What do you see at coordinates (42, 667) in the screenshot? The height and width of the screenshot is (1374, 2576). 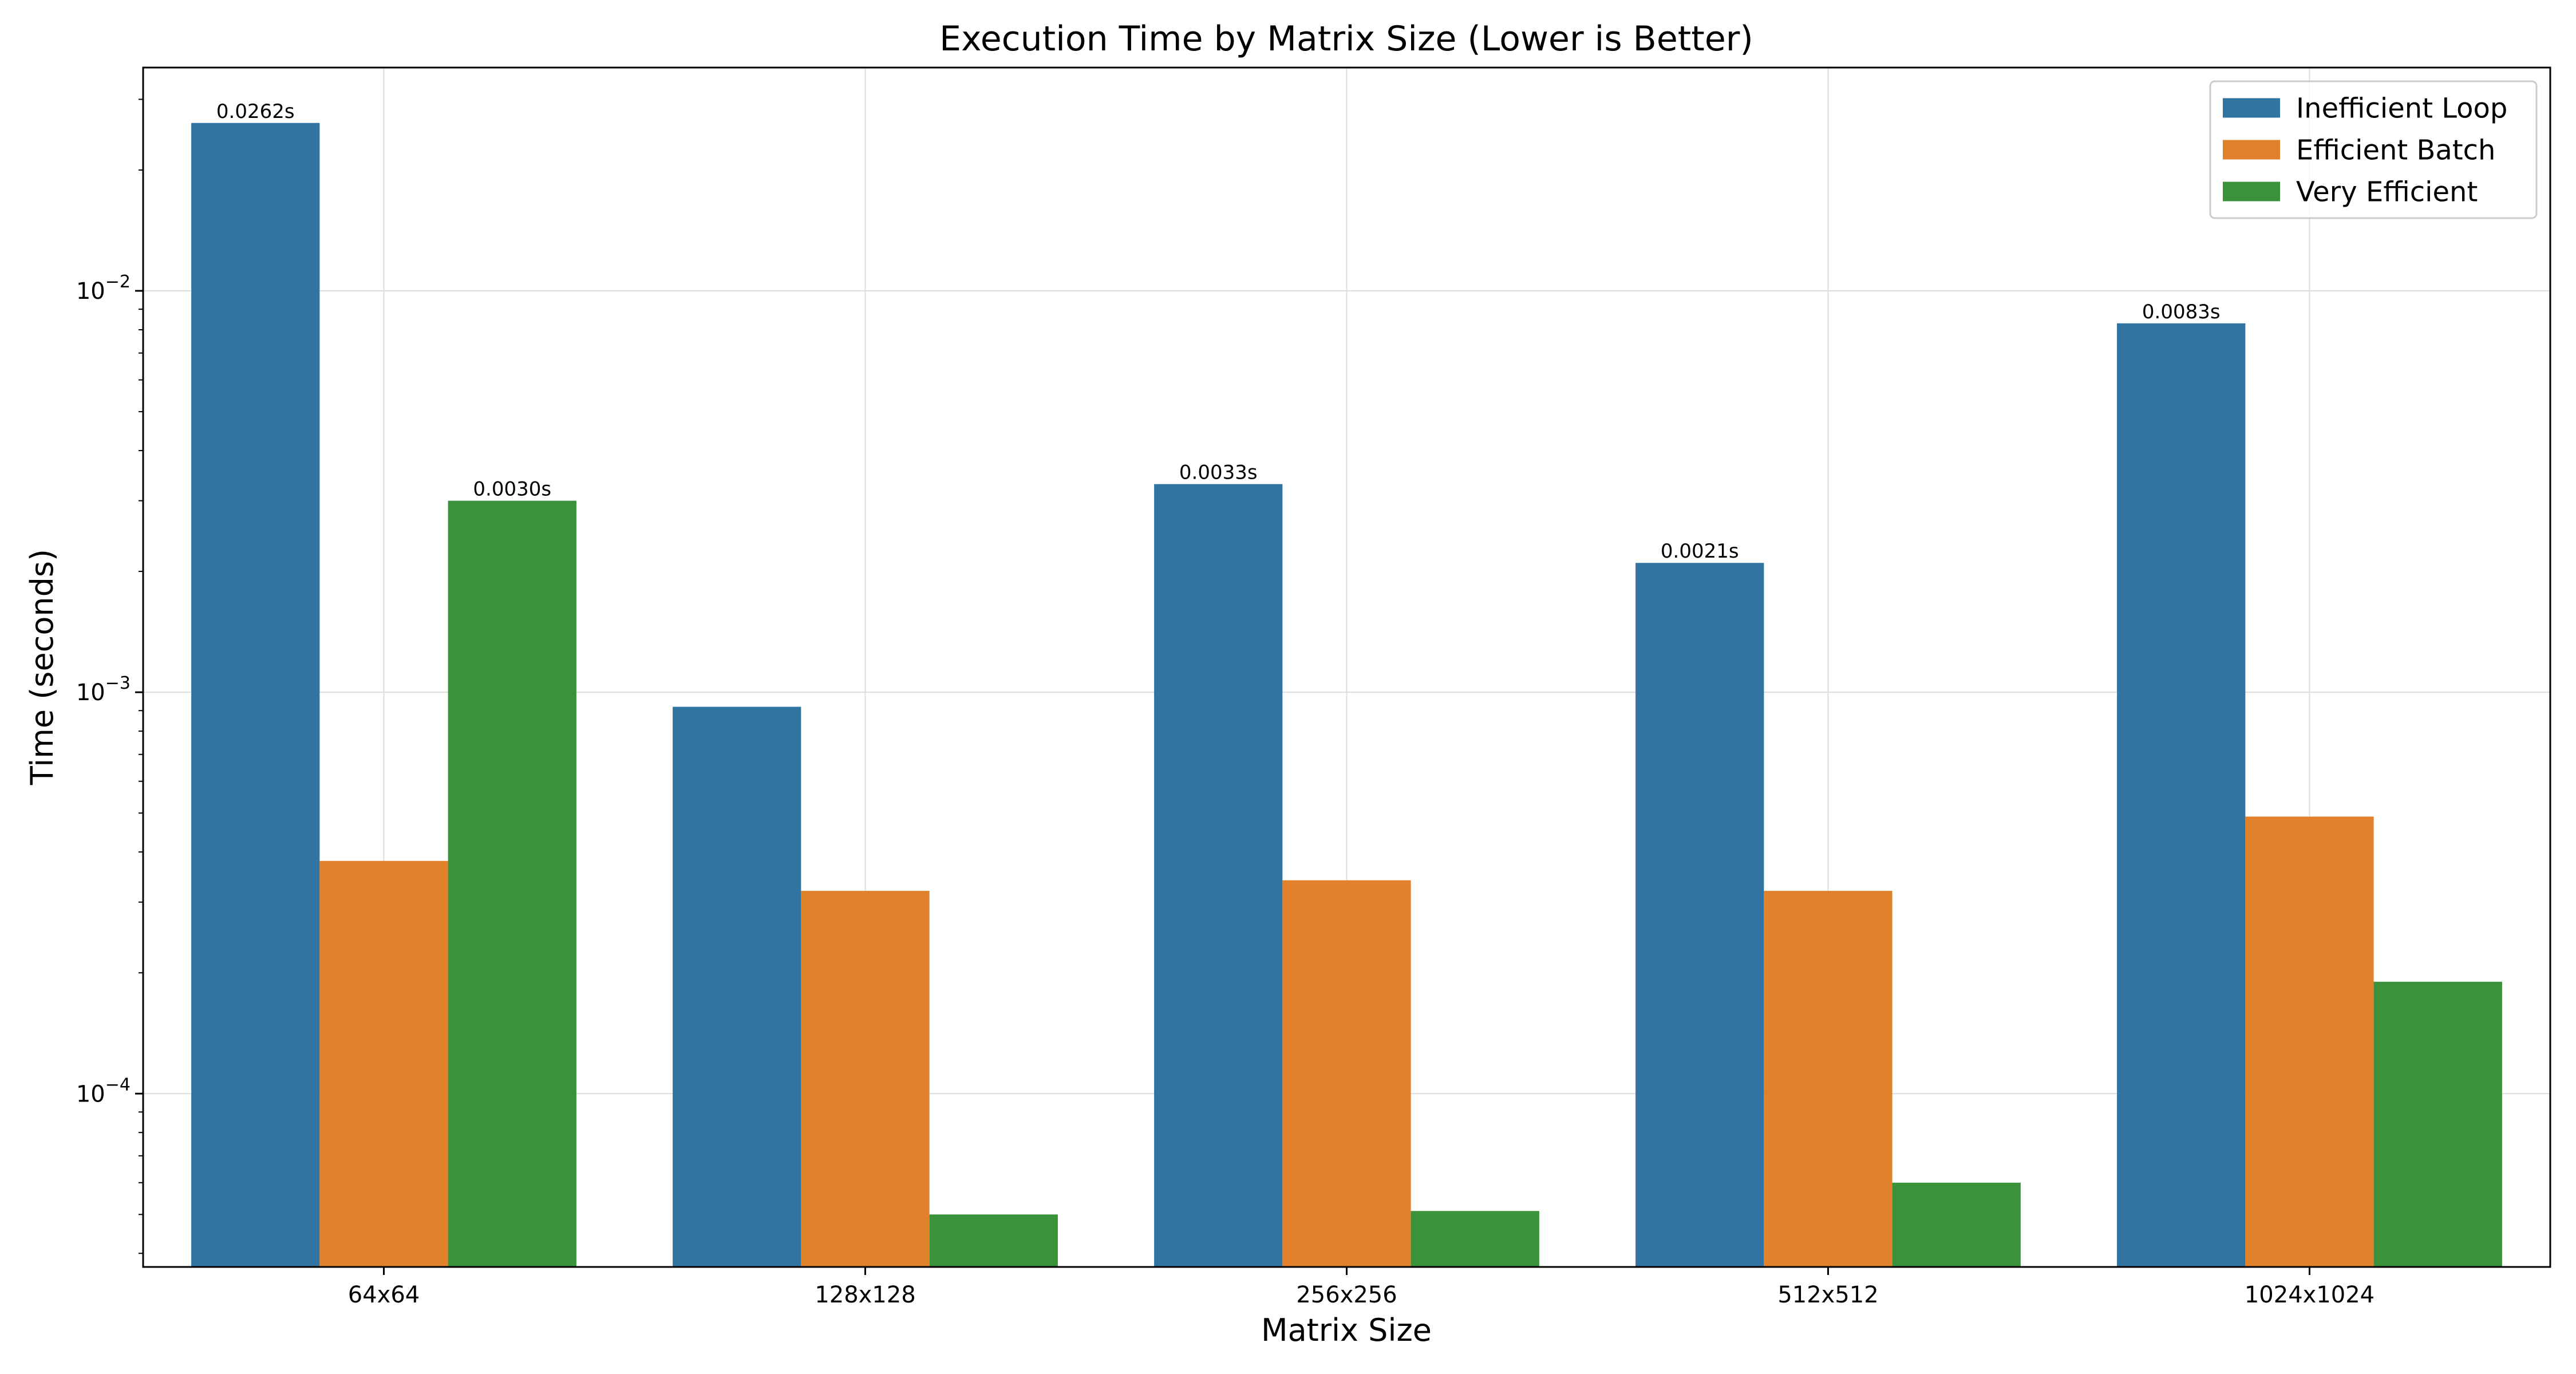 I see `y-axis-label: Time (seconds)` at bounding box center [42, 667].